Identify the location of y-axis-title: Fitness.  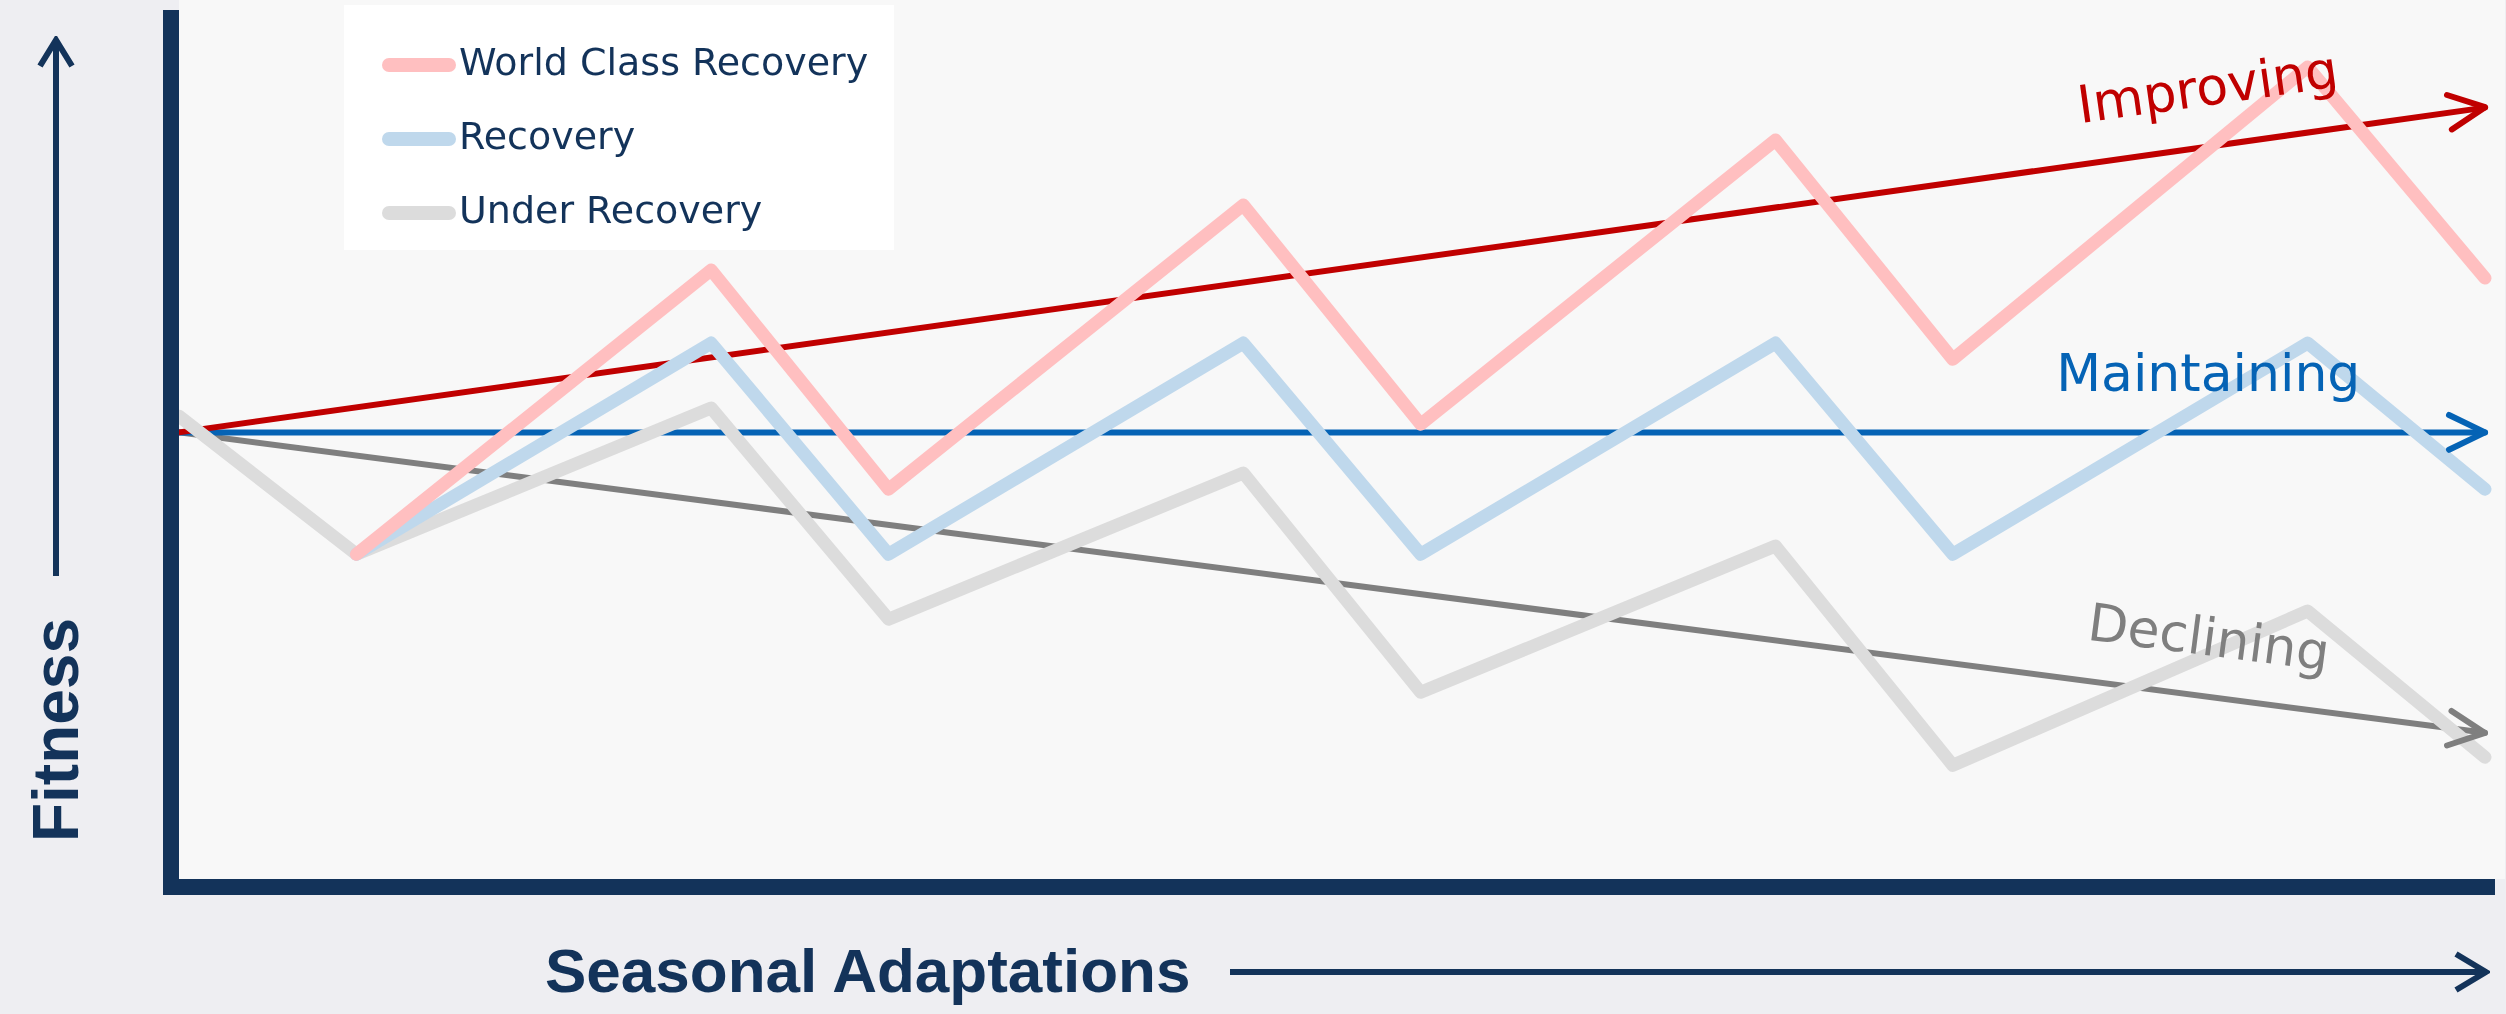
(56, 730).